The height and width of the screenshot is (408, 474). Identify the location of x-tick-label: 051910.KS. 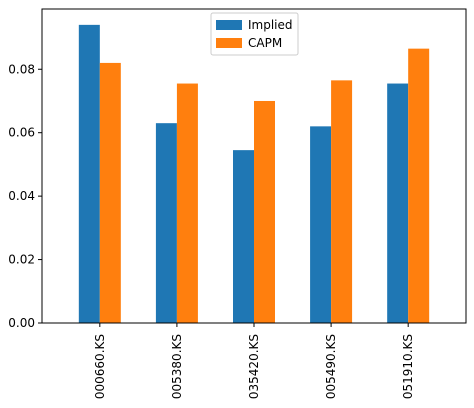
(408, 366).